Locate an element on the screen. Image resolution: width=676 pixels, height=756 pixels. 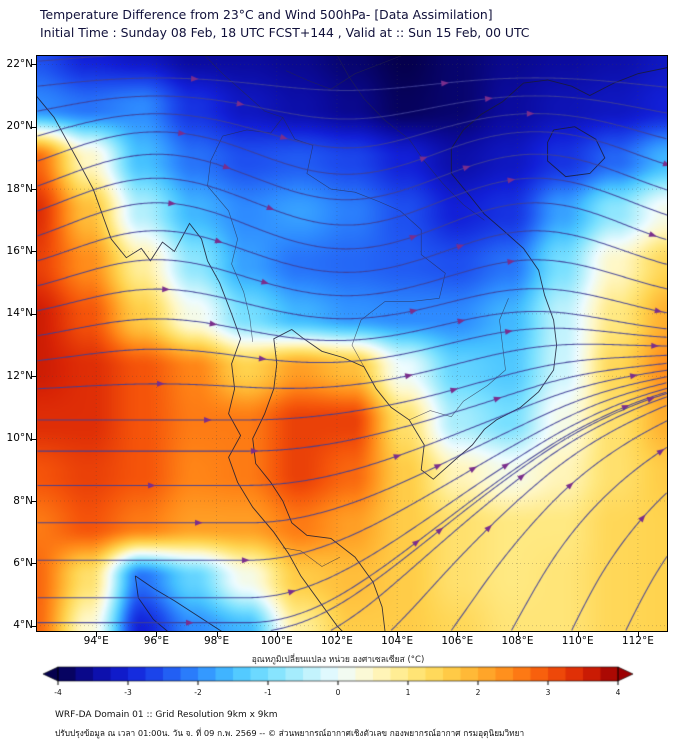
colorbar-tick-label: 0 is located at coordinates (338, 692).